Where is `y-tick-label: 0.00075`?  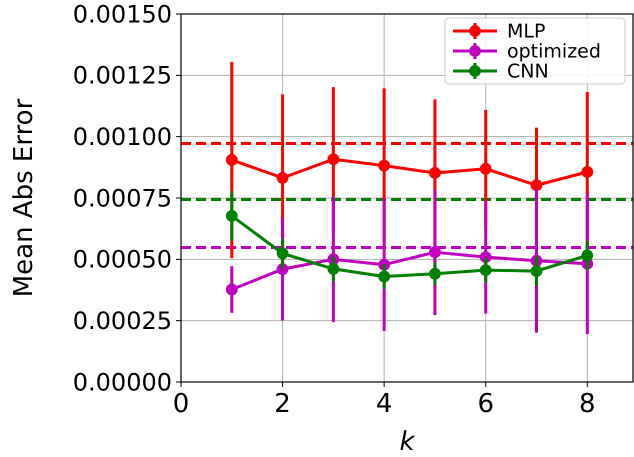
y-tick-label: 0.00075 is located at coordinates (122, 198).